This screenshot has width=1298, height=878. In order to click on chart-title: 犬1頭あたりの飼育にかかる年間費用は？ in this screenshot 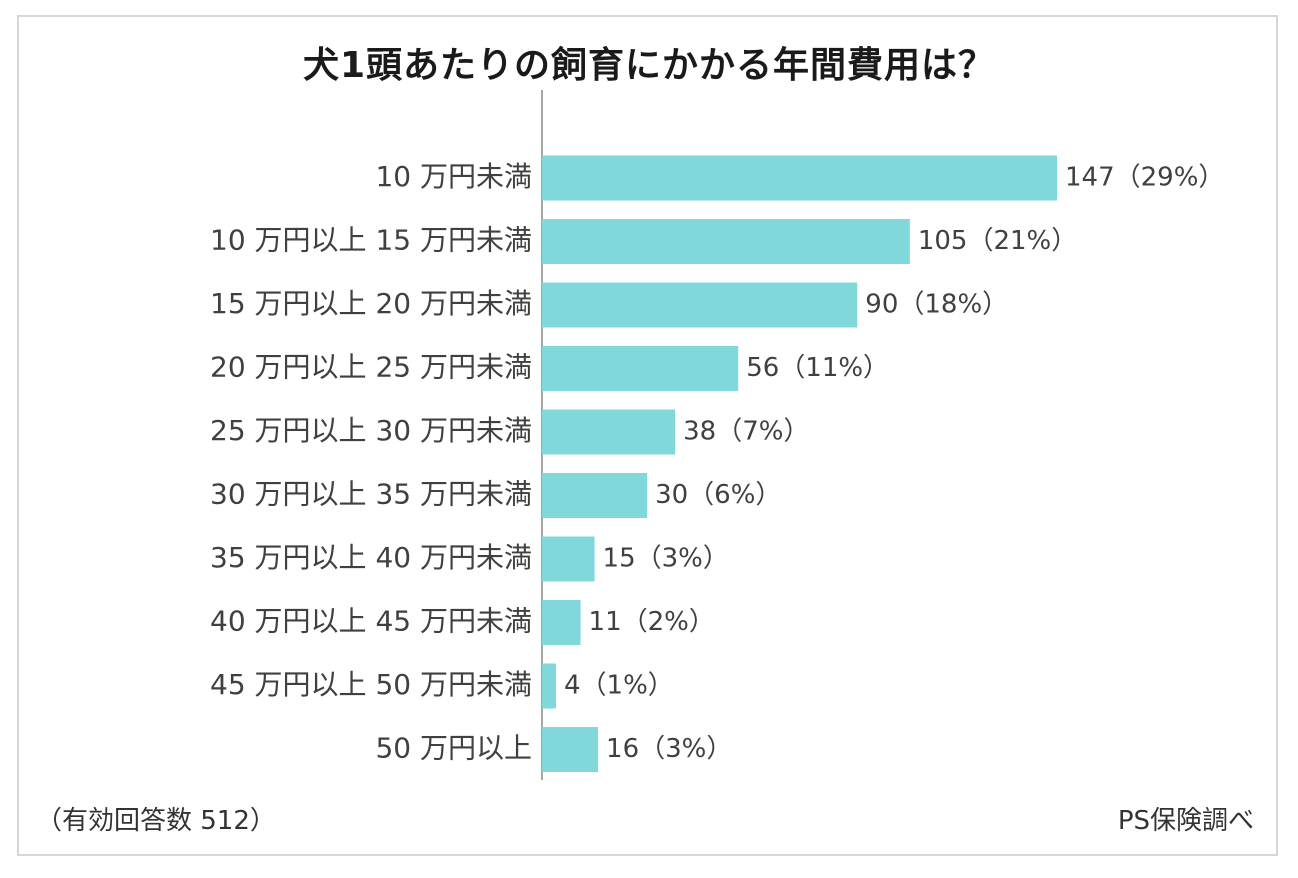, I will do `click(649, 65)`.